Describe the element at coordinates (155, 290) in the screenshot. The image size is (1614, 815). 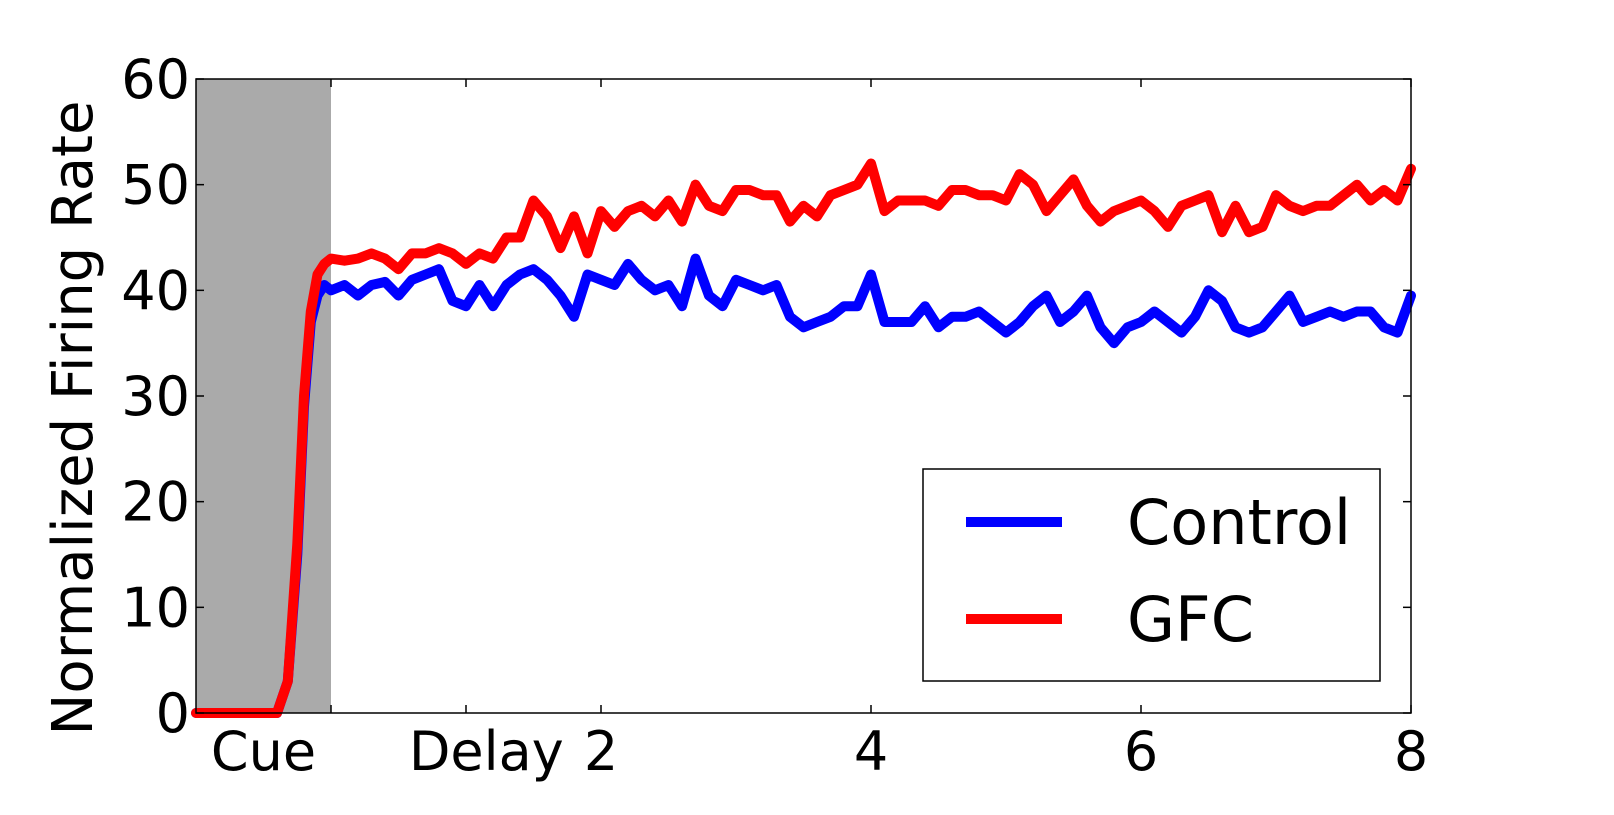
I see `y-tick-label: 40` at that location.